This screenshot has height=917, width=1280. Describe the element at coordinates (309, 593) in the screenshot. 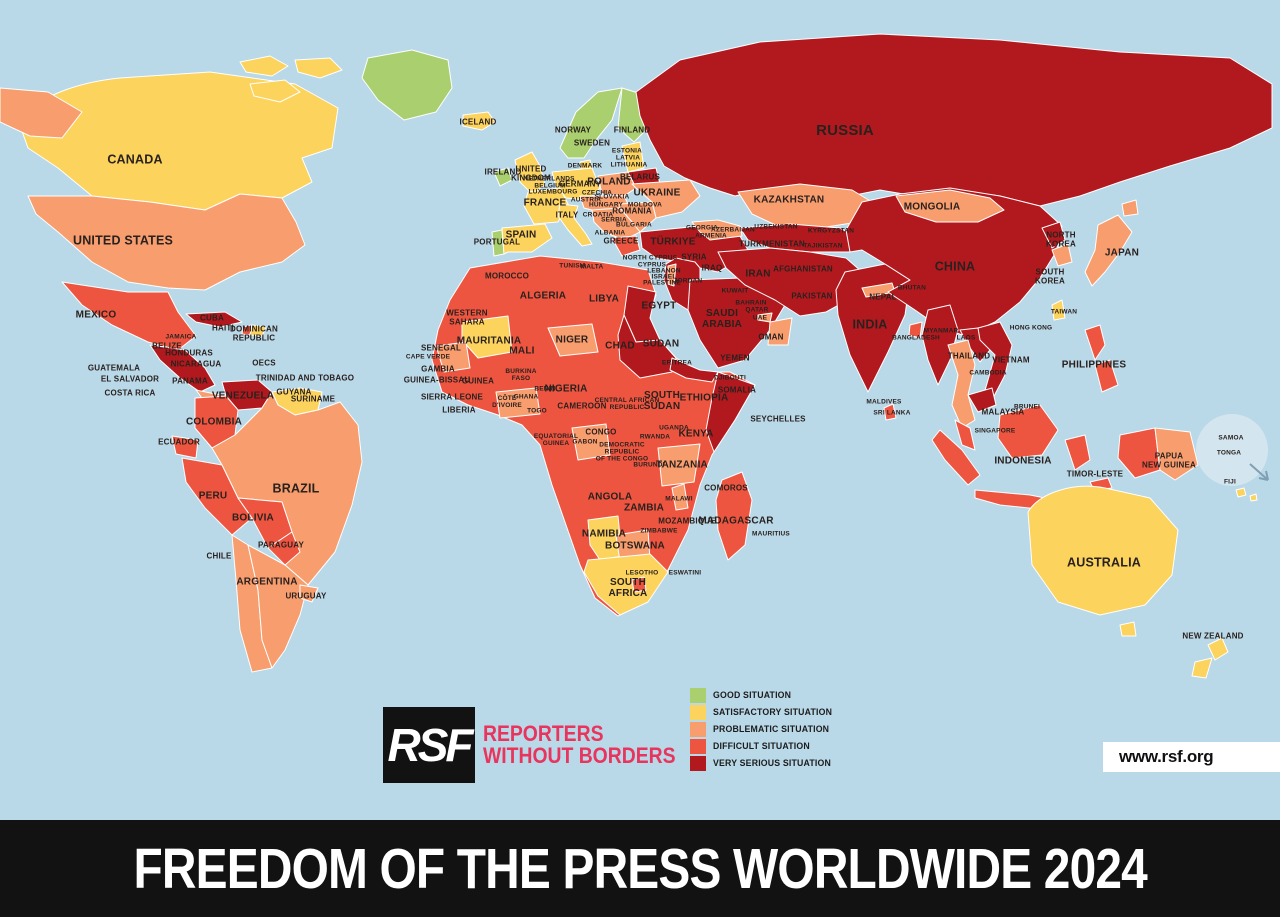

I see `region-uruguay` at that location.